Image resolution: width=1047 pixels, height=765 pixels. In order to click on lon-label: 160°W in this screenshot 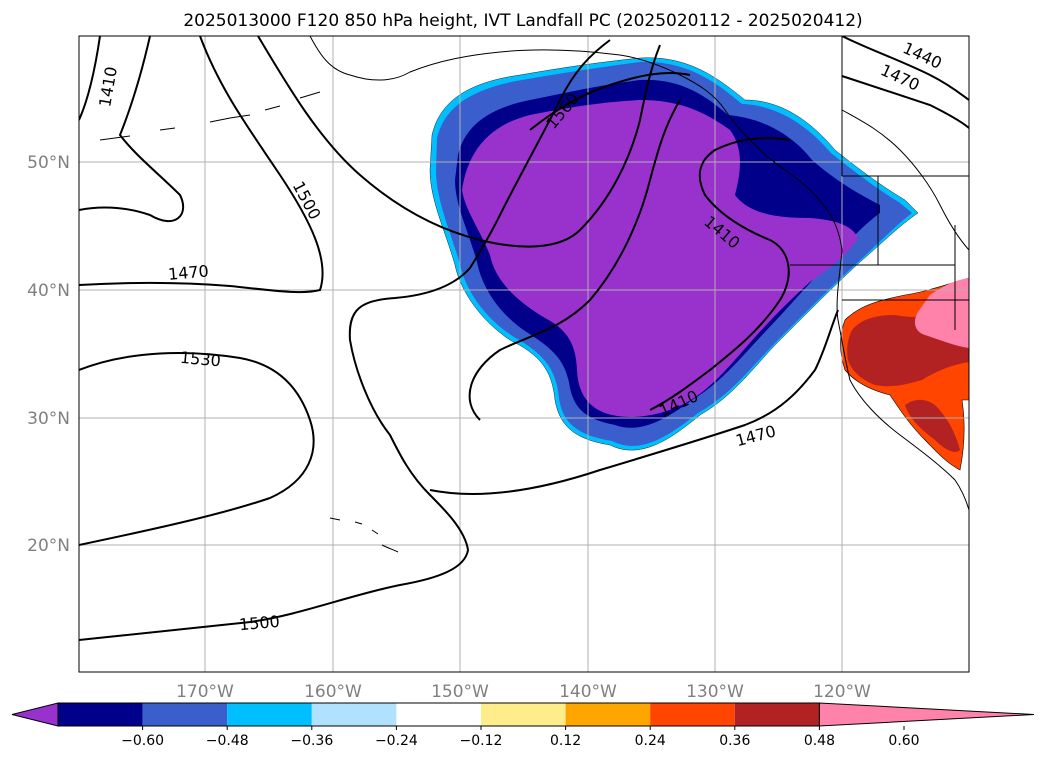, I will do `click(333, 692)`.